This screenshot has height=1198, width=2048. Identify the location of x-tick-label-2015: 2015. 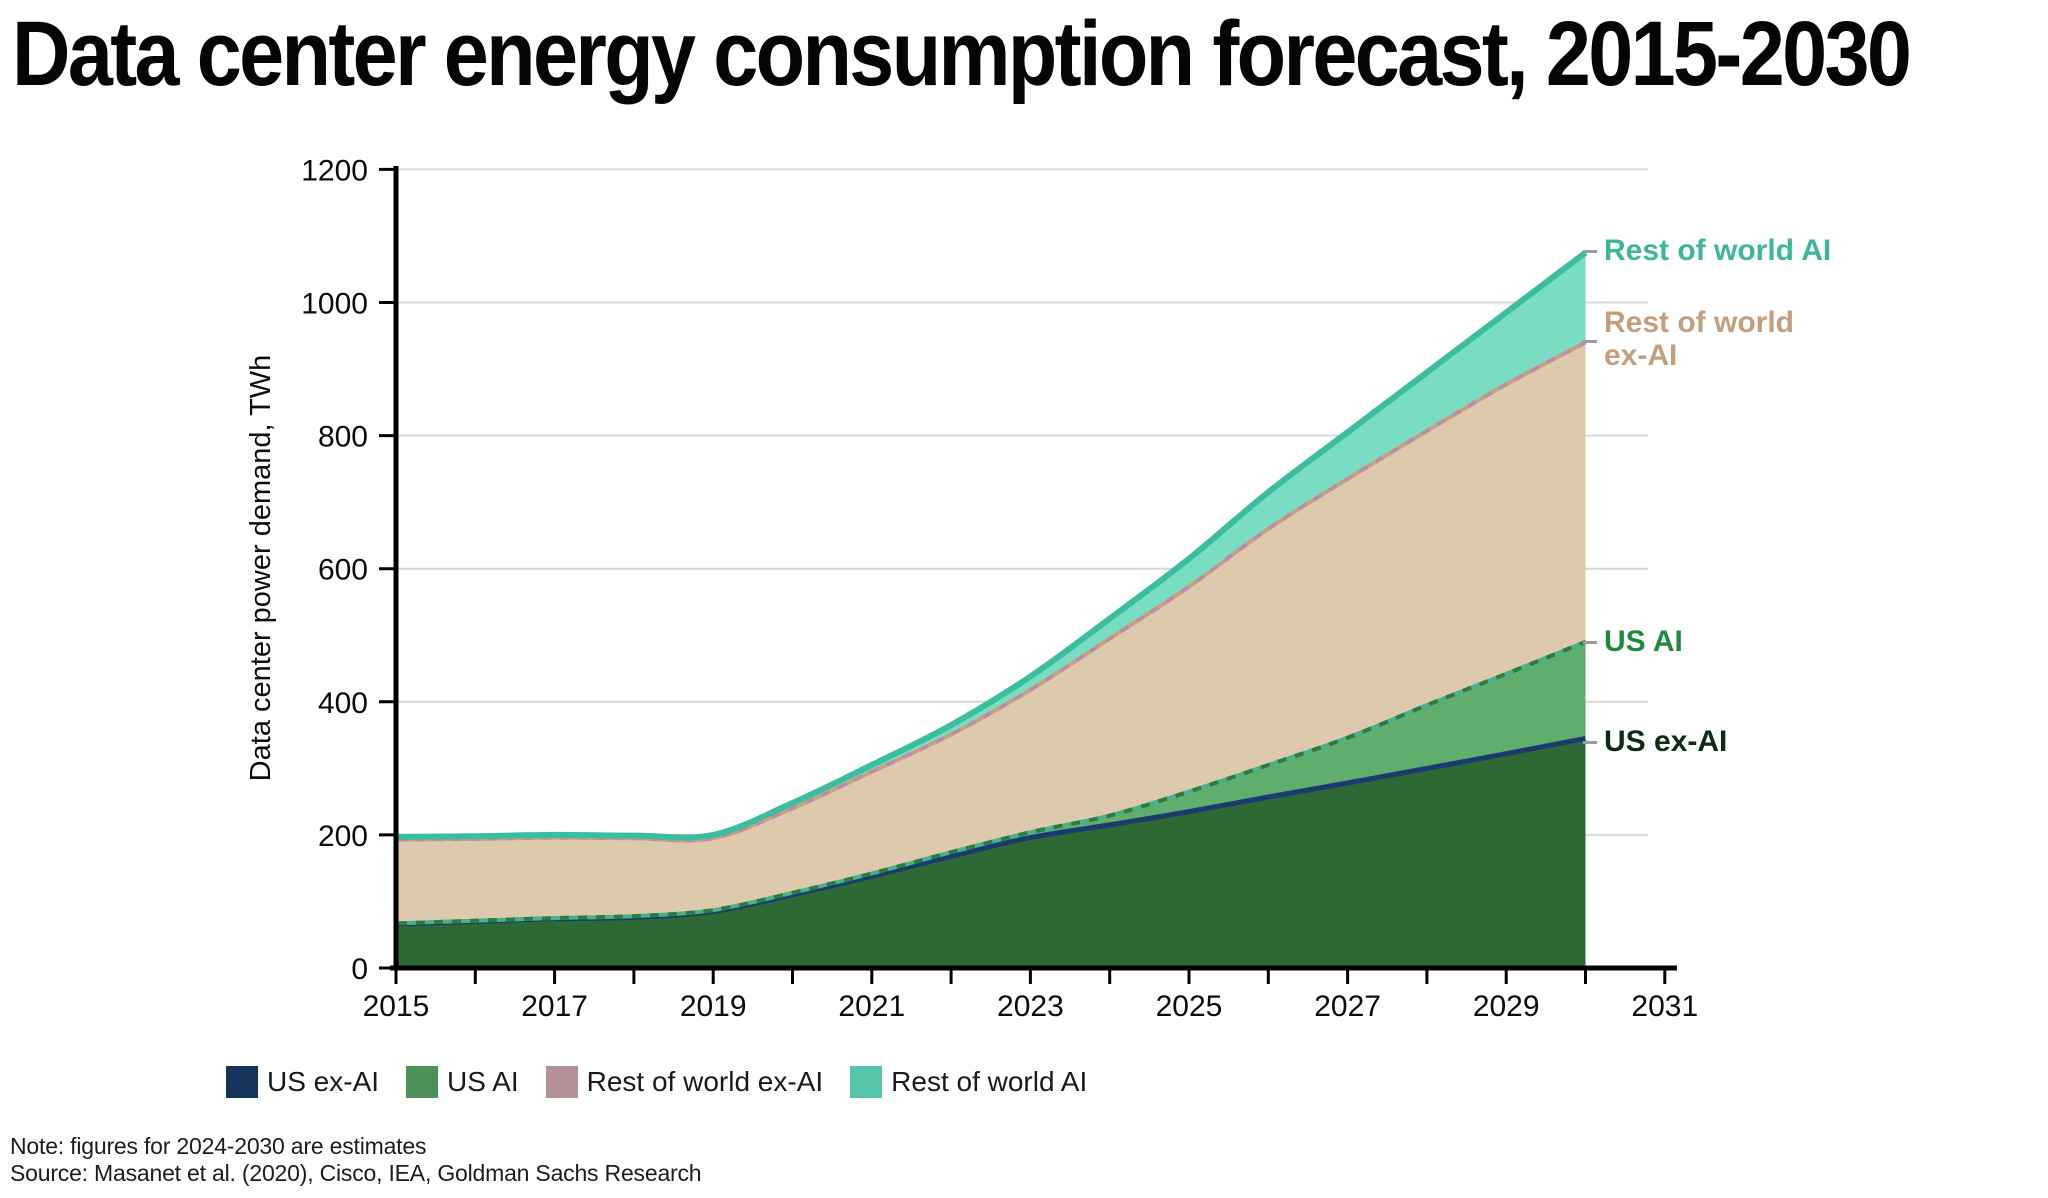
(396, 1006).